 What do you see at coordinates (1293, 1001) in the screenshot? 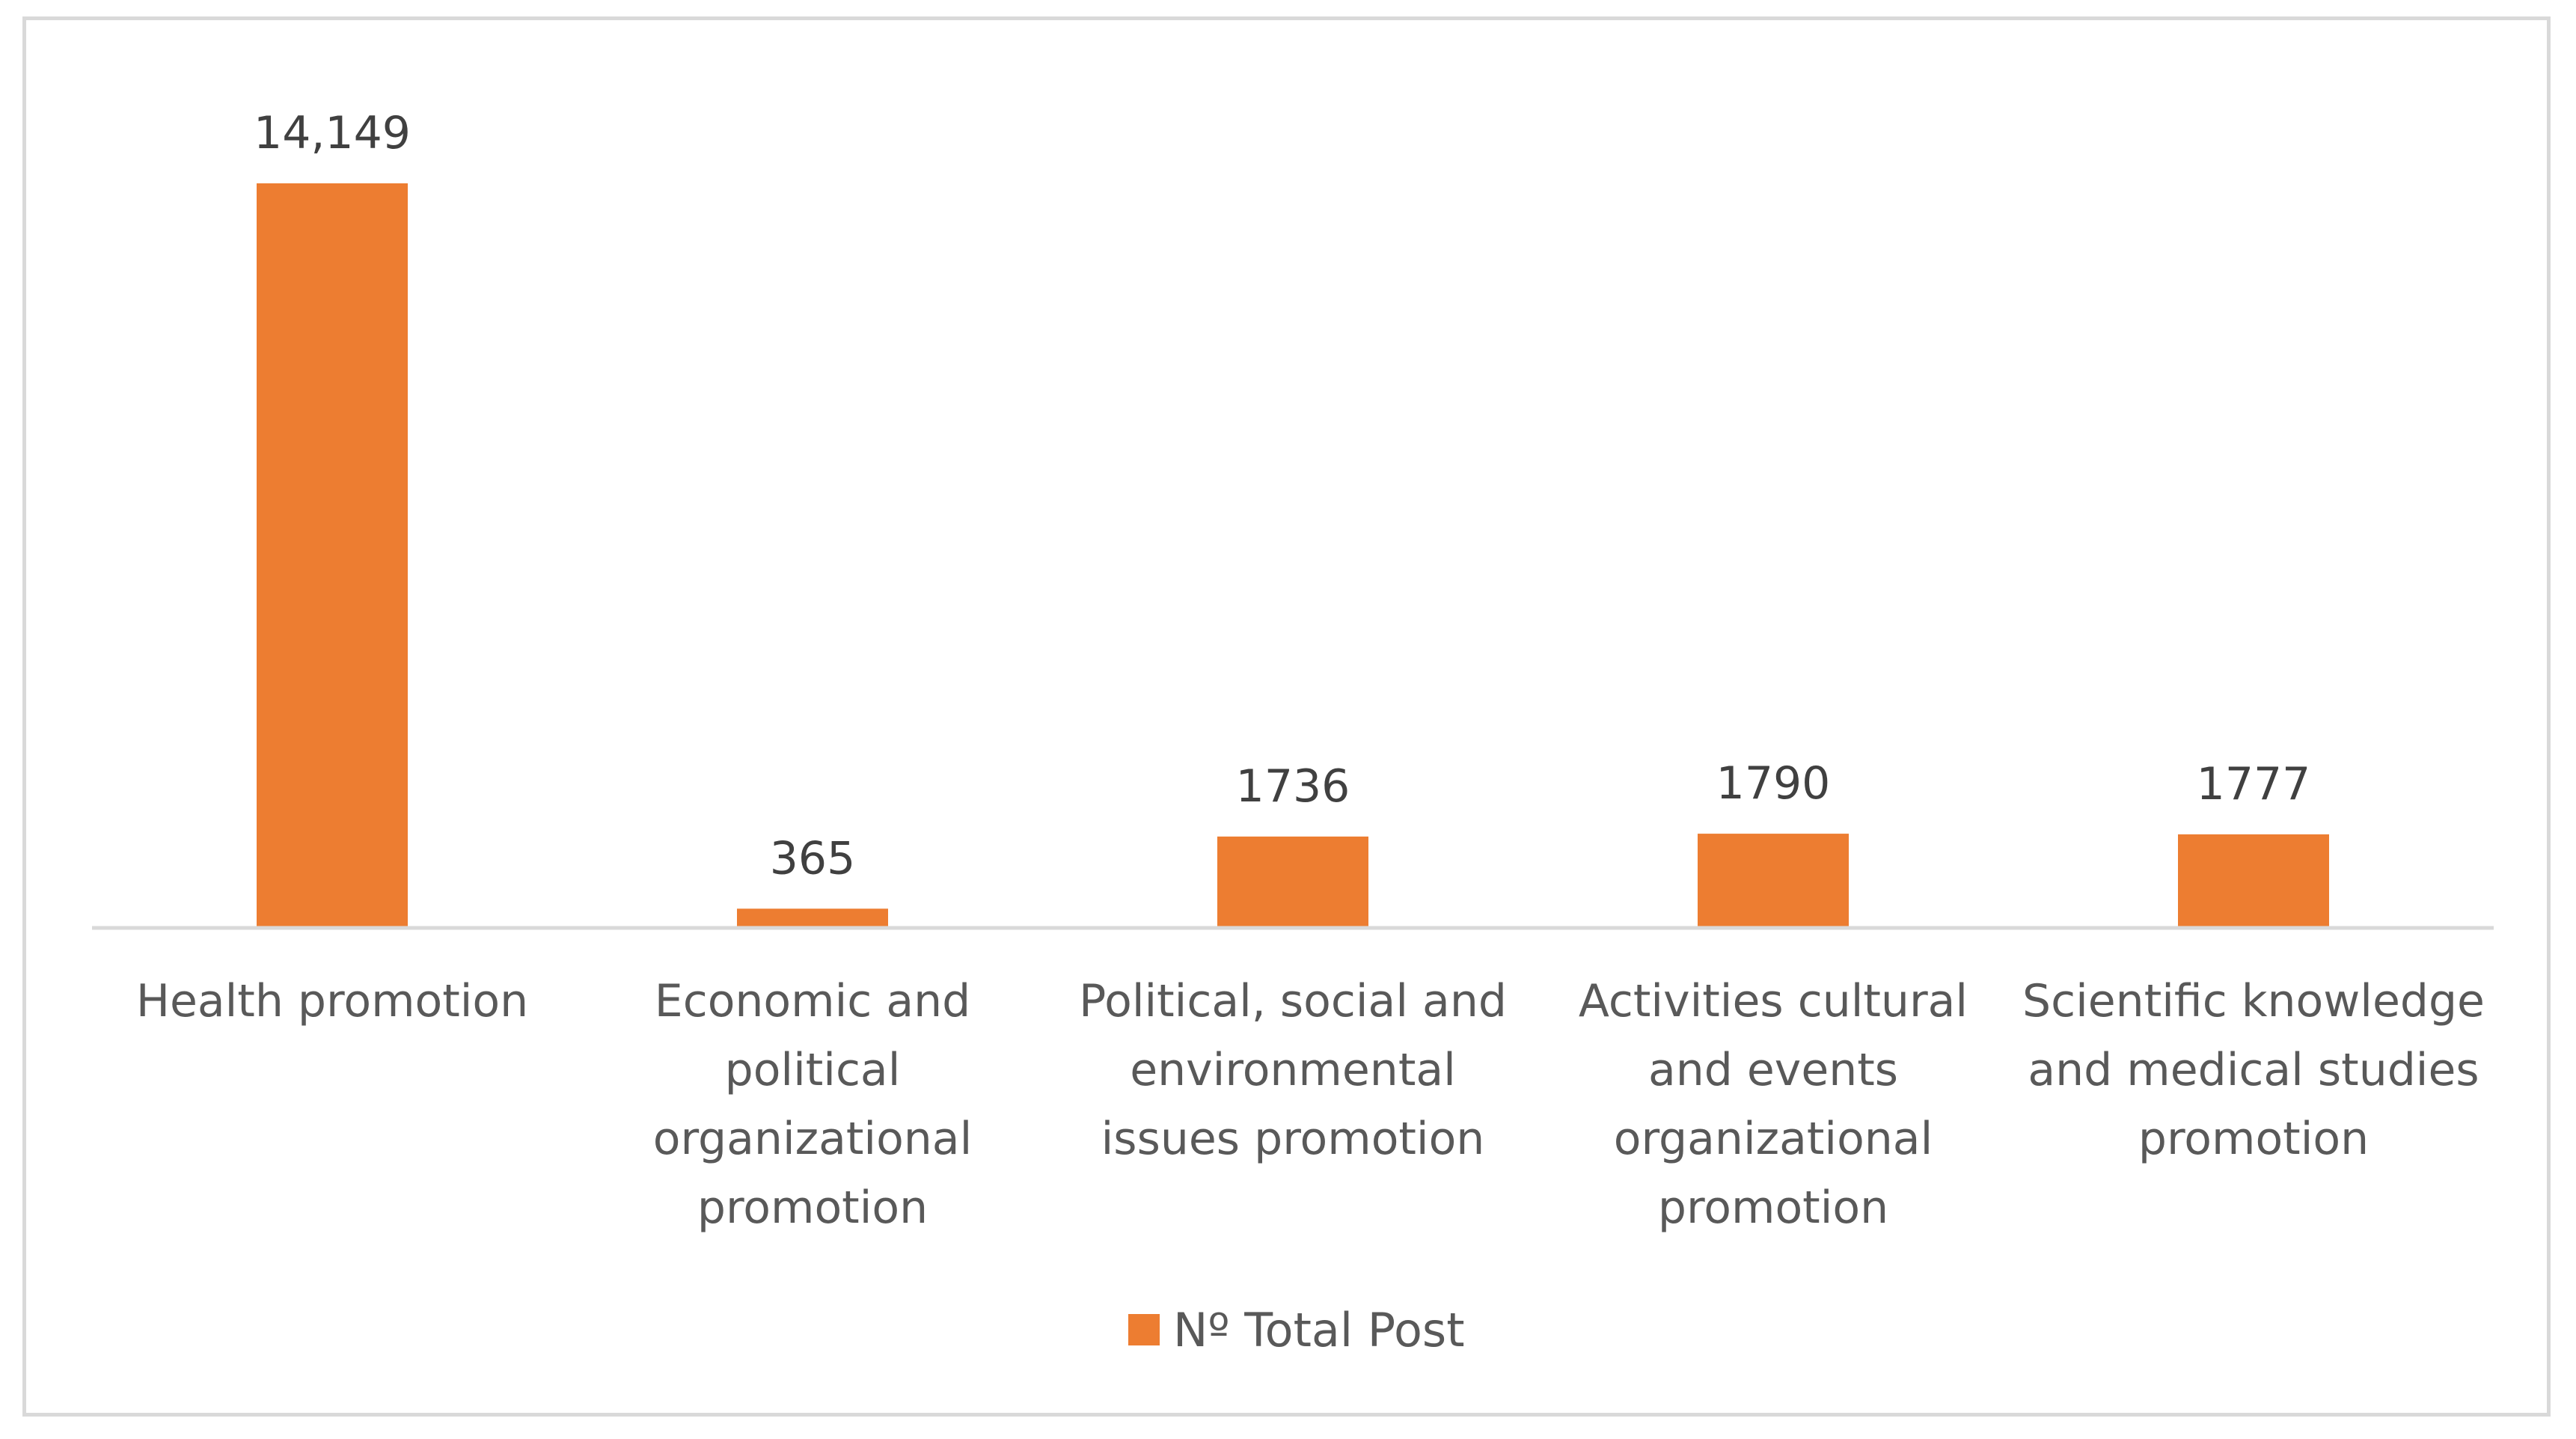
I see `category-label-line: Political, social and` at bounding box center [1293, 1001].